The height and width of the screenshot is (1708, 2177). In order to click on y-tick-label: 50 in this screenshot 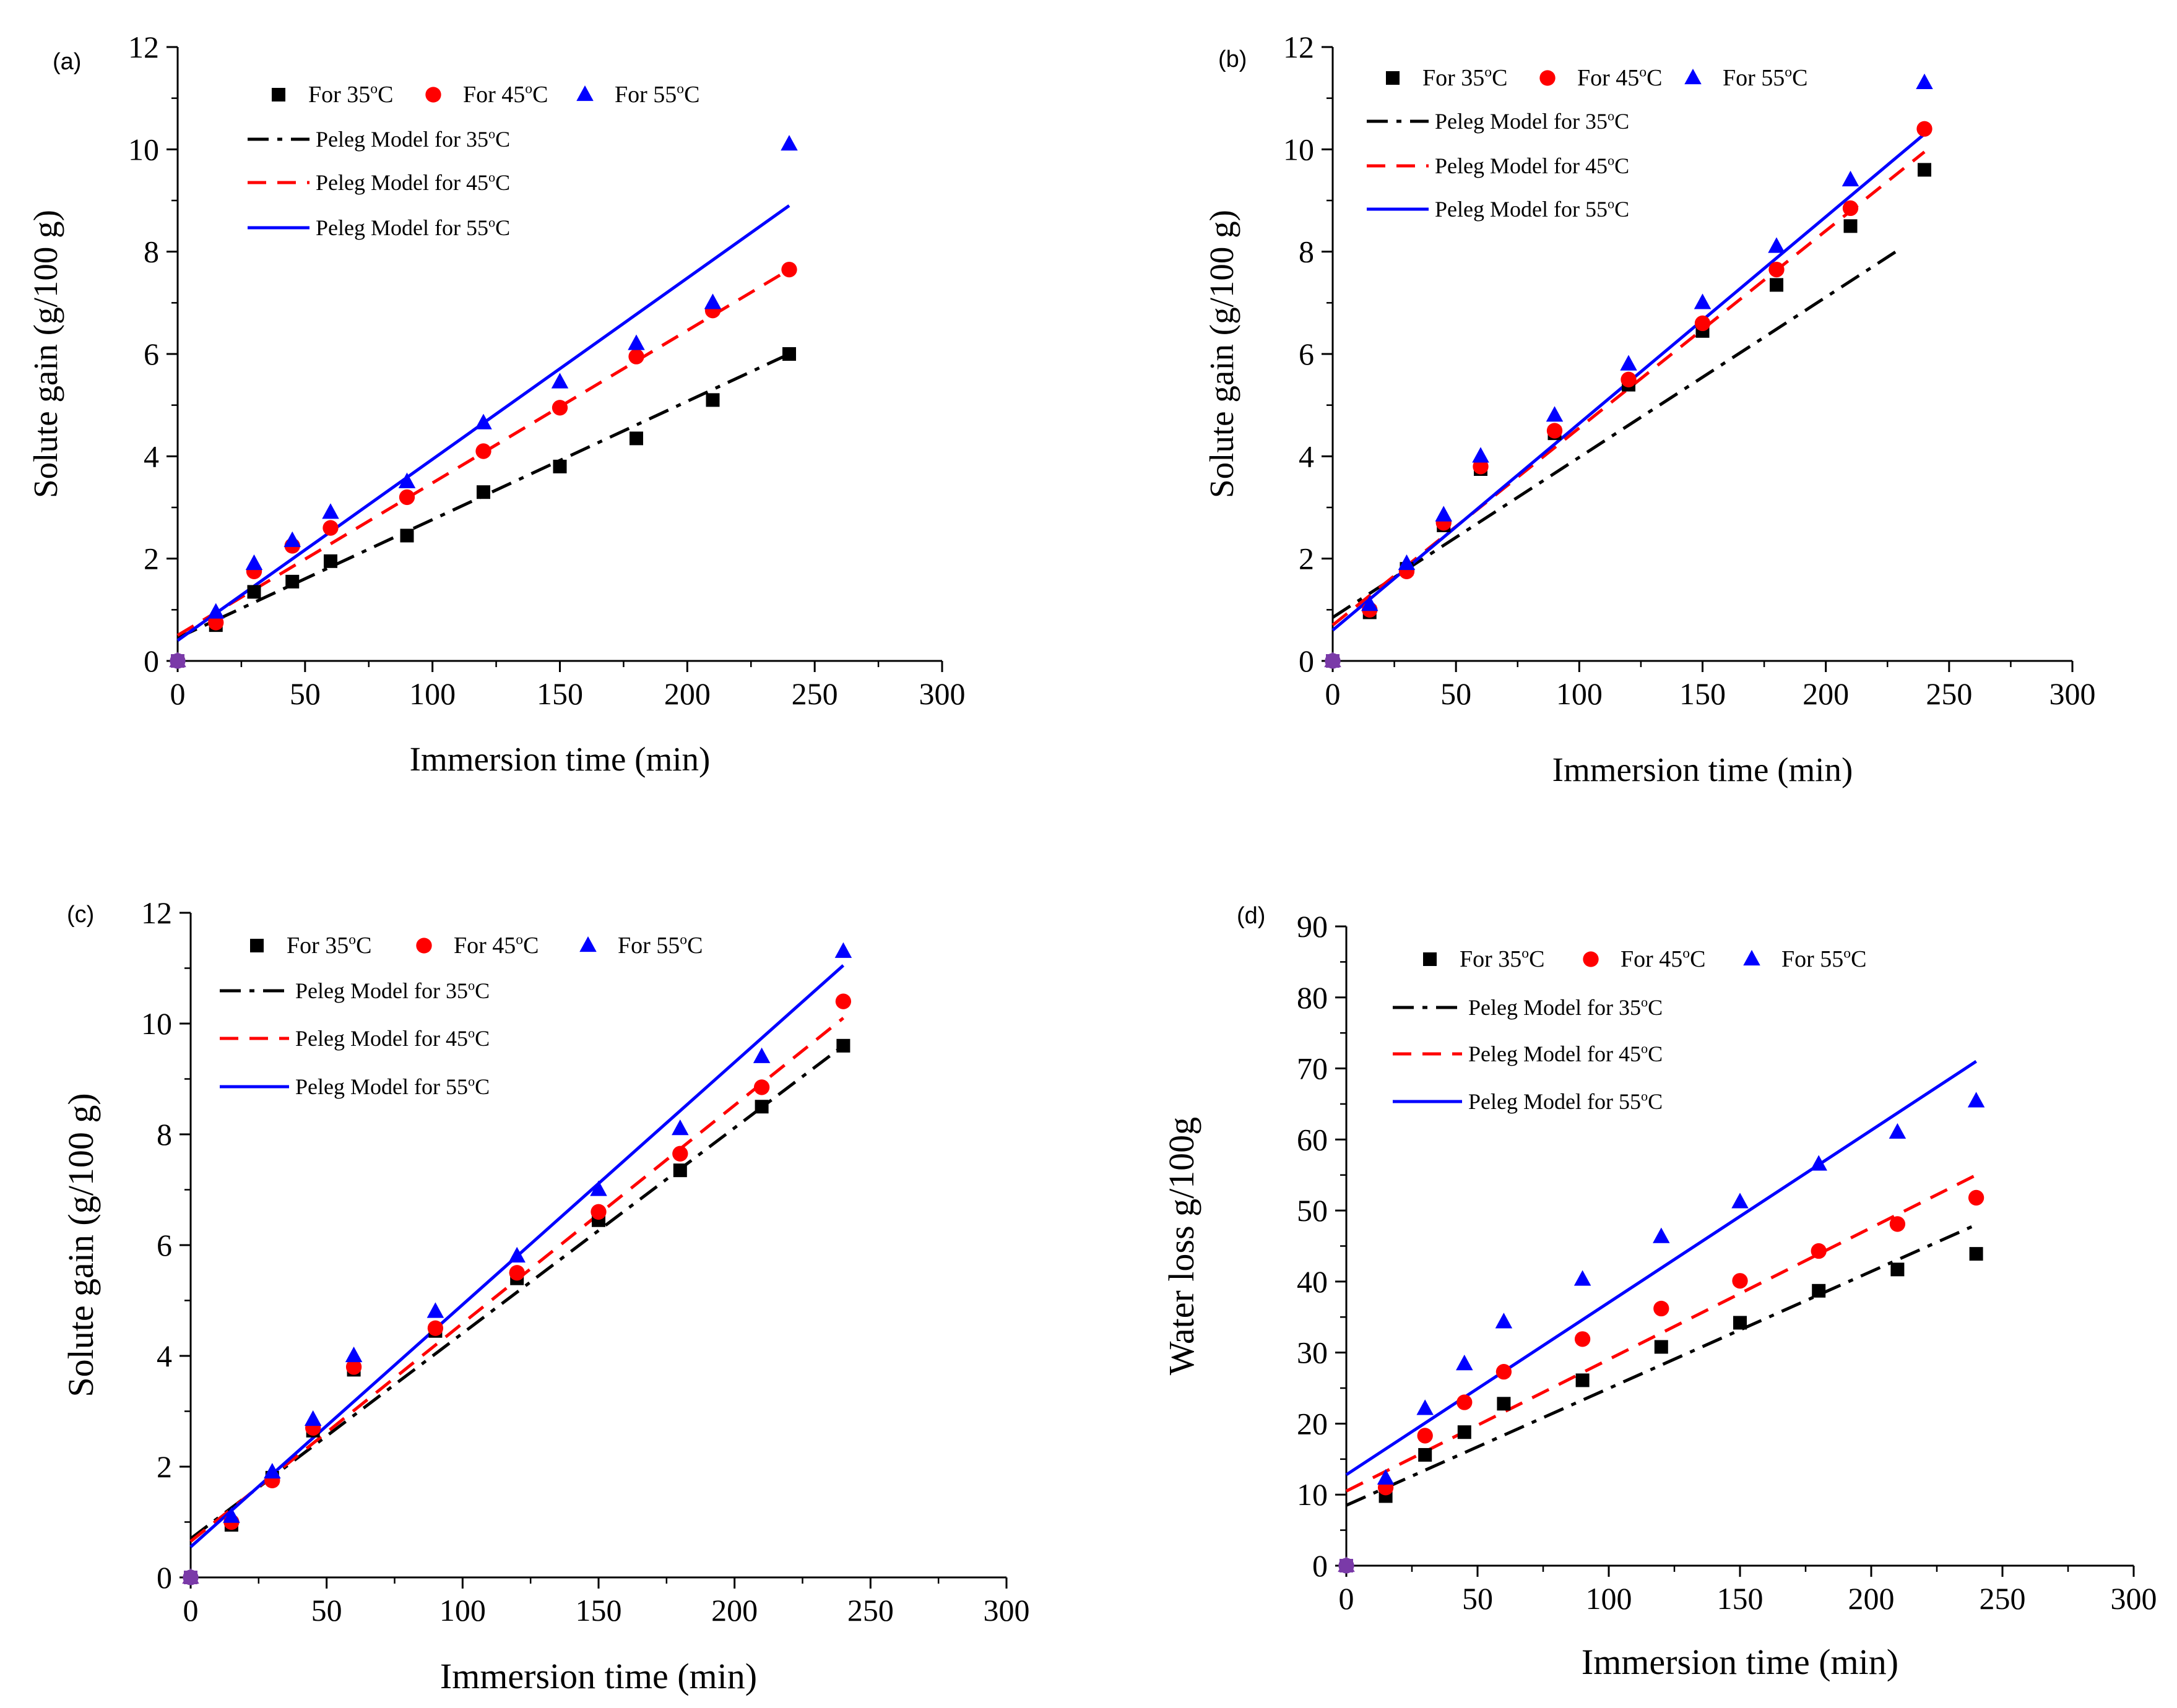, I will do `click(1312, 1210)`.